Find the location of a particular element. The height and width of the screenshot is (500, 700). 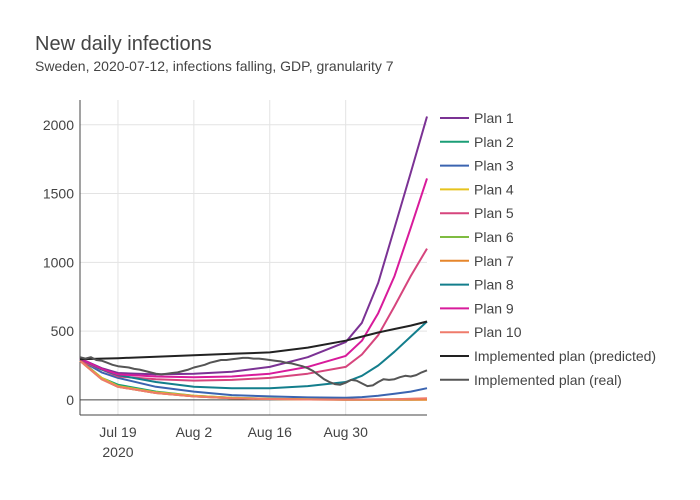

x-tick-labels: Jul 19 2020 Aug 2 Aug 16 Aug 30 is located at coordinates (233, 442).